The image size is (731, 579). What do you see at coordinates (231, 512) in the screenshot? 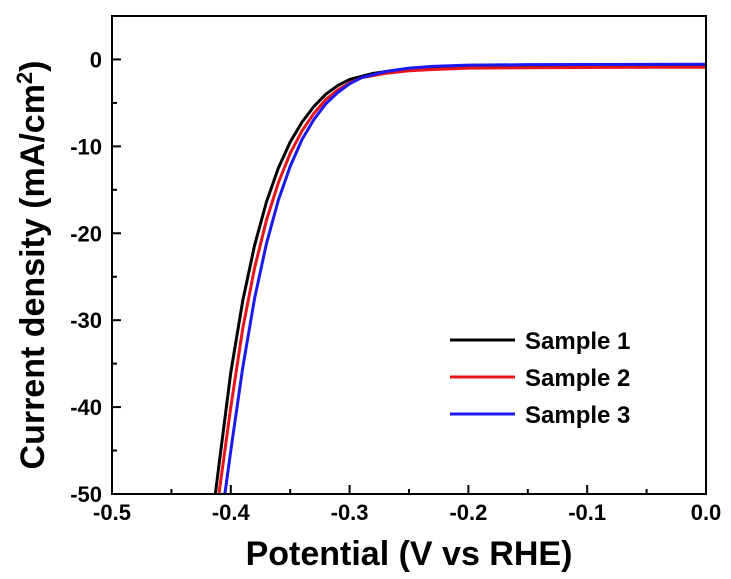
I see `x-tick-label: -0.4` at bounding box center [231, 512].